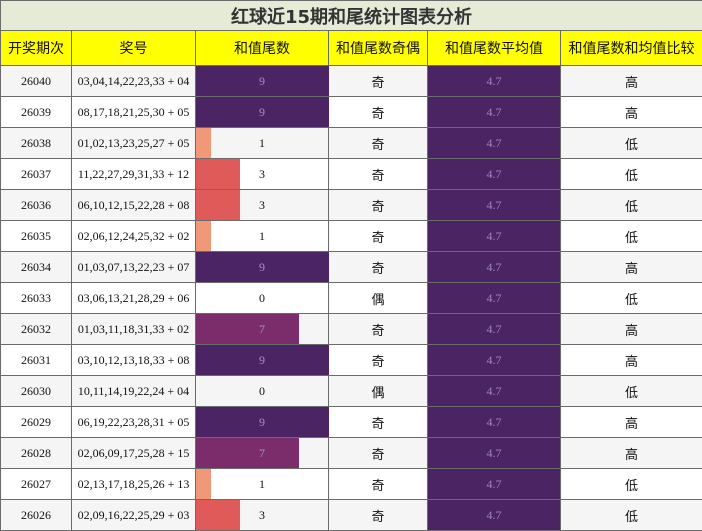  Describe the element at coordinates (36, 422) in the screenshot. I see `period-cell: 26029` at that location.